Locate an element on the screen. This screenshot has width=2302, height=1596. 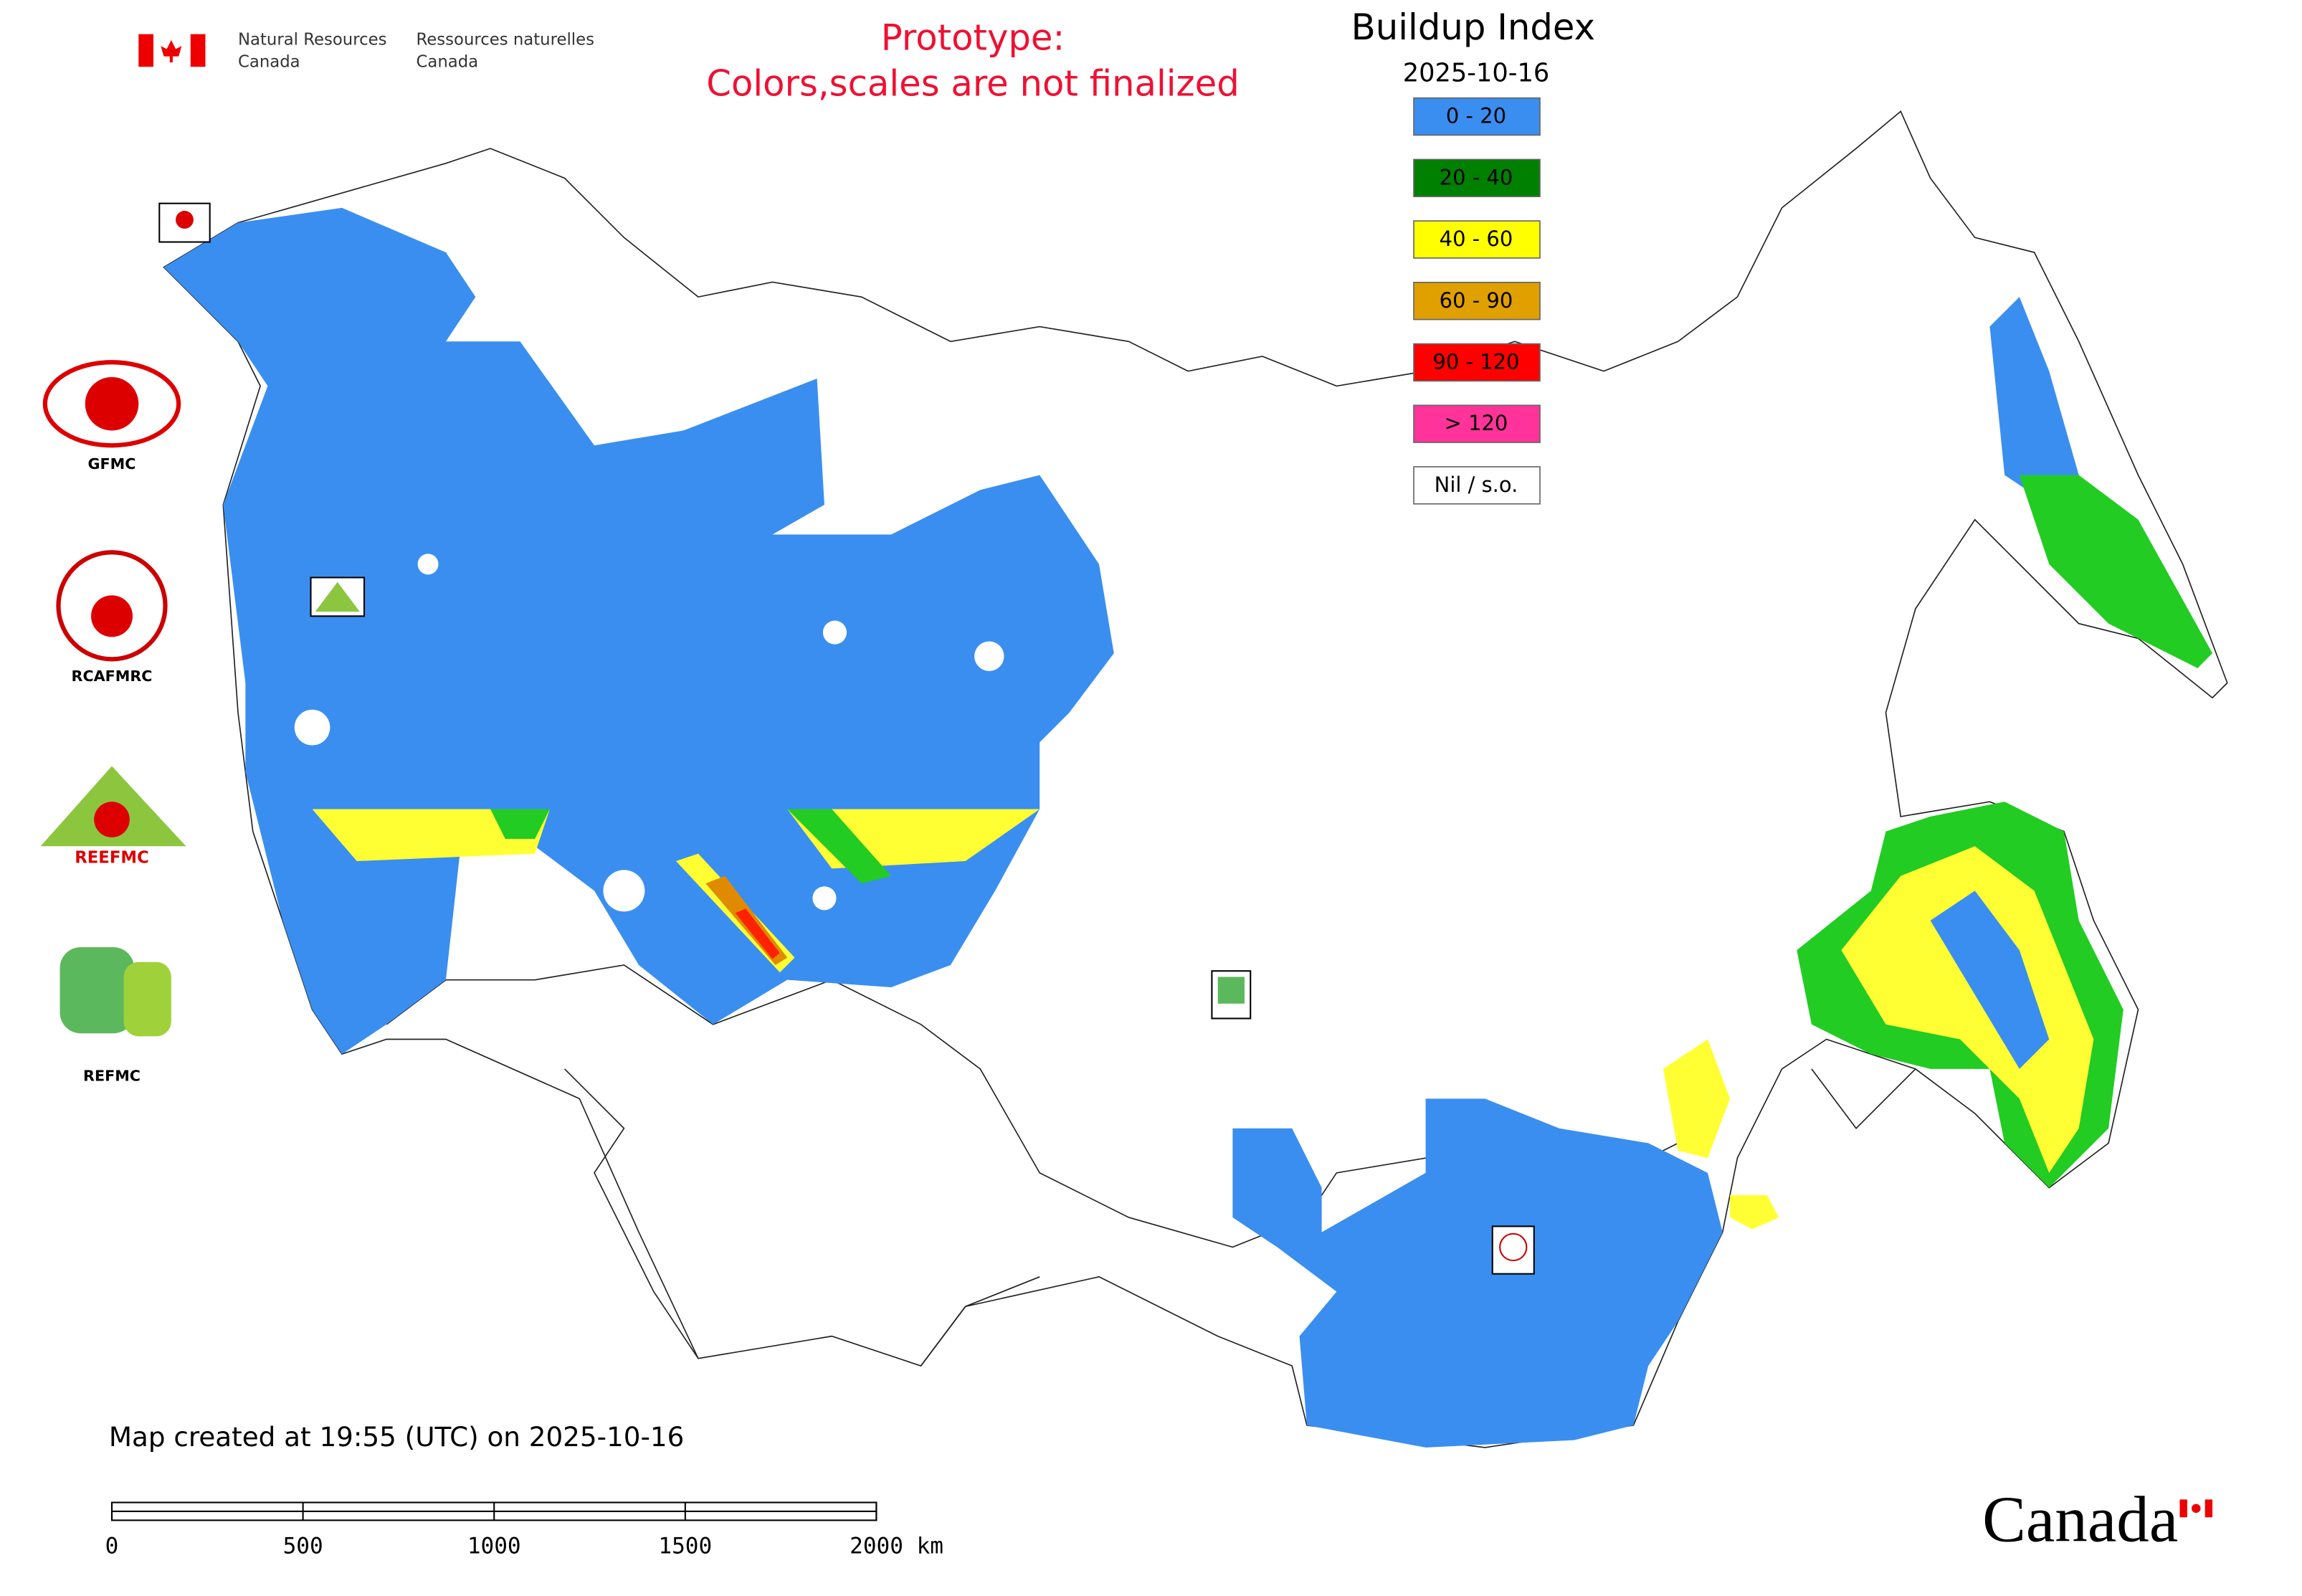
scale-bar: 0 500 1000 1500 2000 km is located at coordinates (524, 1530).